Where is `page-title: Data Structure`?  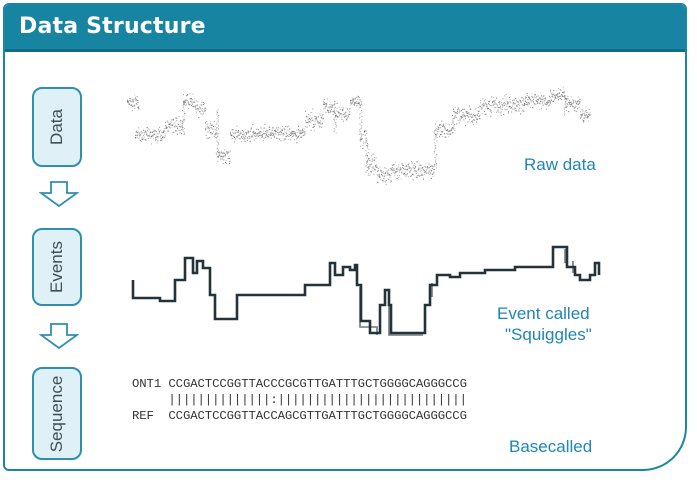
page-title: Data Structure is located at coordinates (112, 26).